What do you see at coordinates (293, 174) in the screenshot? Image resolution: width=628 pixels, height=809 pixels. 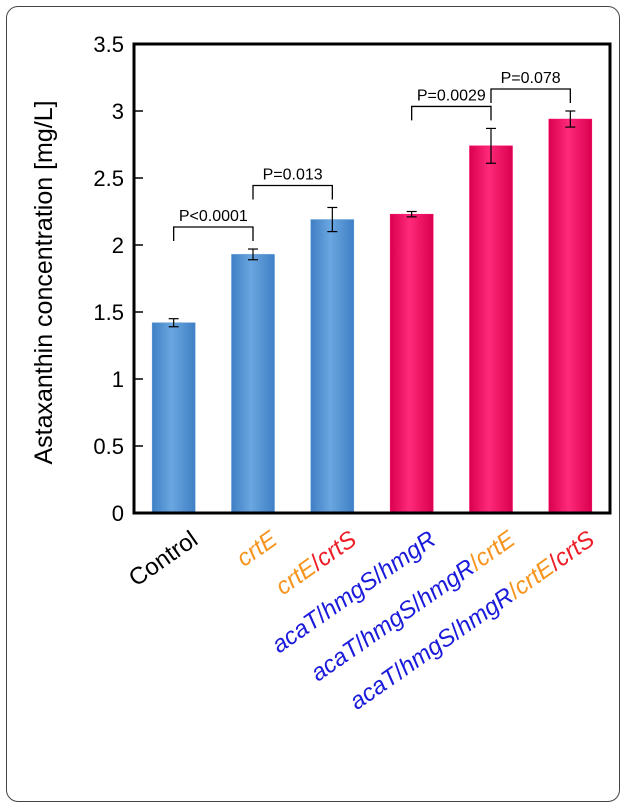 I see `p-value-label: P=0.013` at bounding box center [293, 174].